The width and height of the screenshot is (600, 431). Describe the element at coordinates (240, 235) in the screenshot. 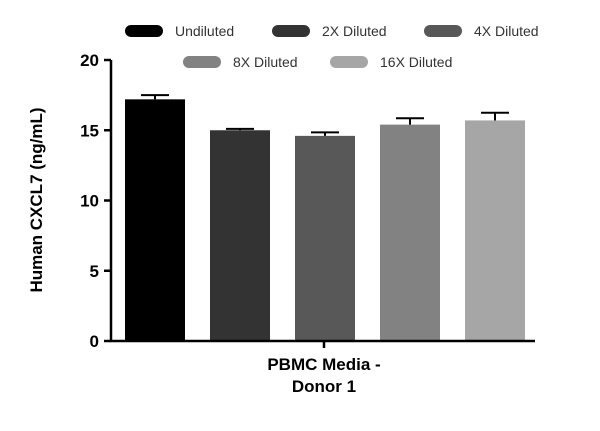

I see `bar-2x-diluted` at that location.